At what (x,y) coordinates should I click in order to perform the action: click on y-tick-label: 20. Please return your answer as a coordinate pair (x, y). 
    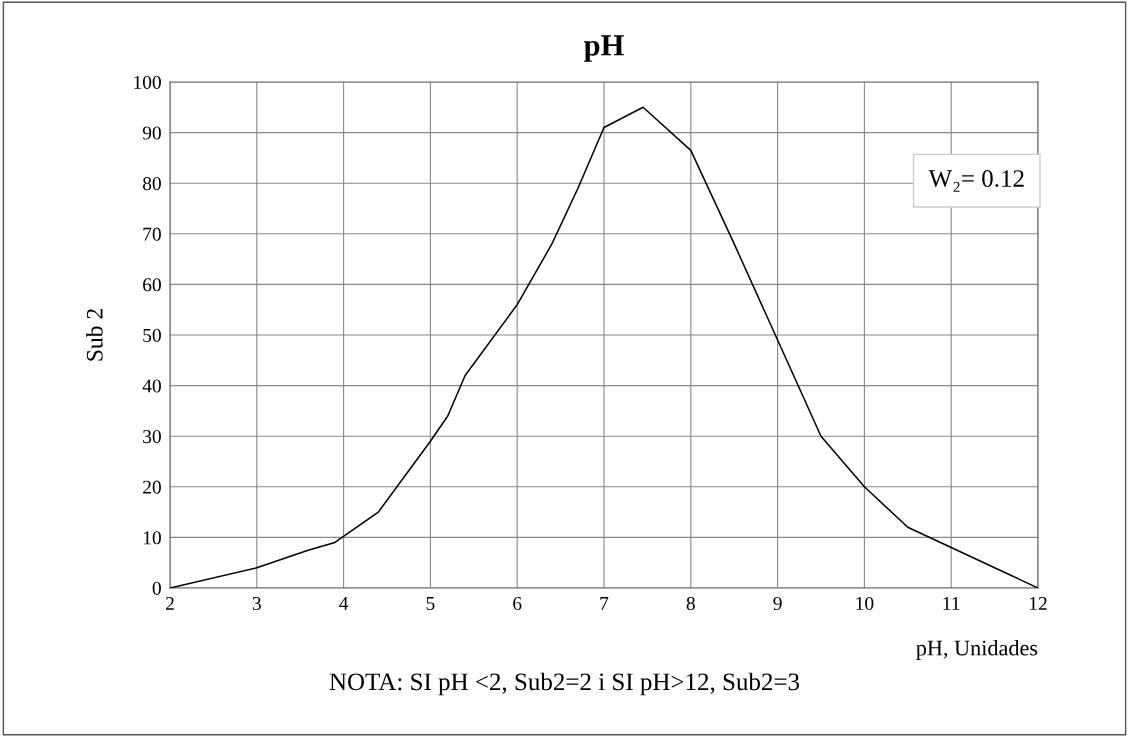
    Looking at the image, I should click on (152, 487).